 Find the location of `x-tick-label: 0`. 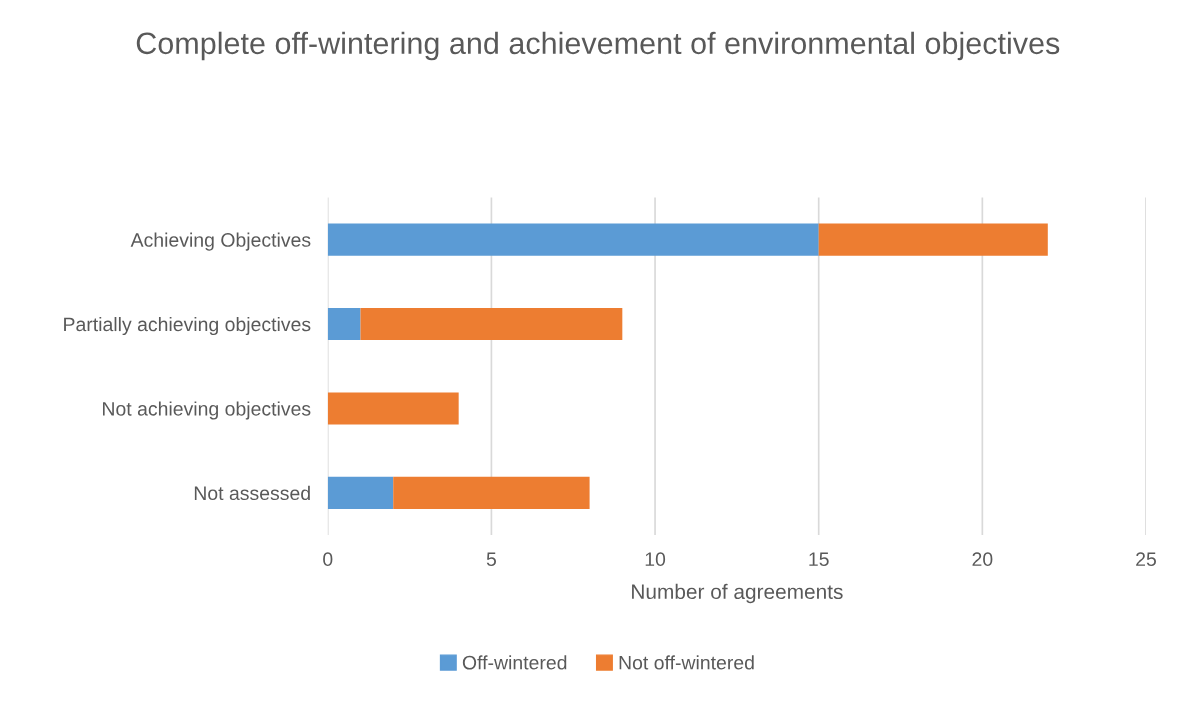

x-tick-label: 0 is located at coordinates (328, 559).